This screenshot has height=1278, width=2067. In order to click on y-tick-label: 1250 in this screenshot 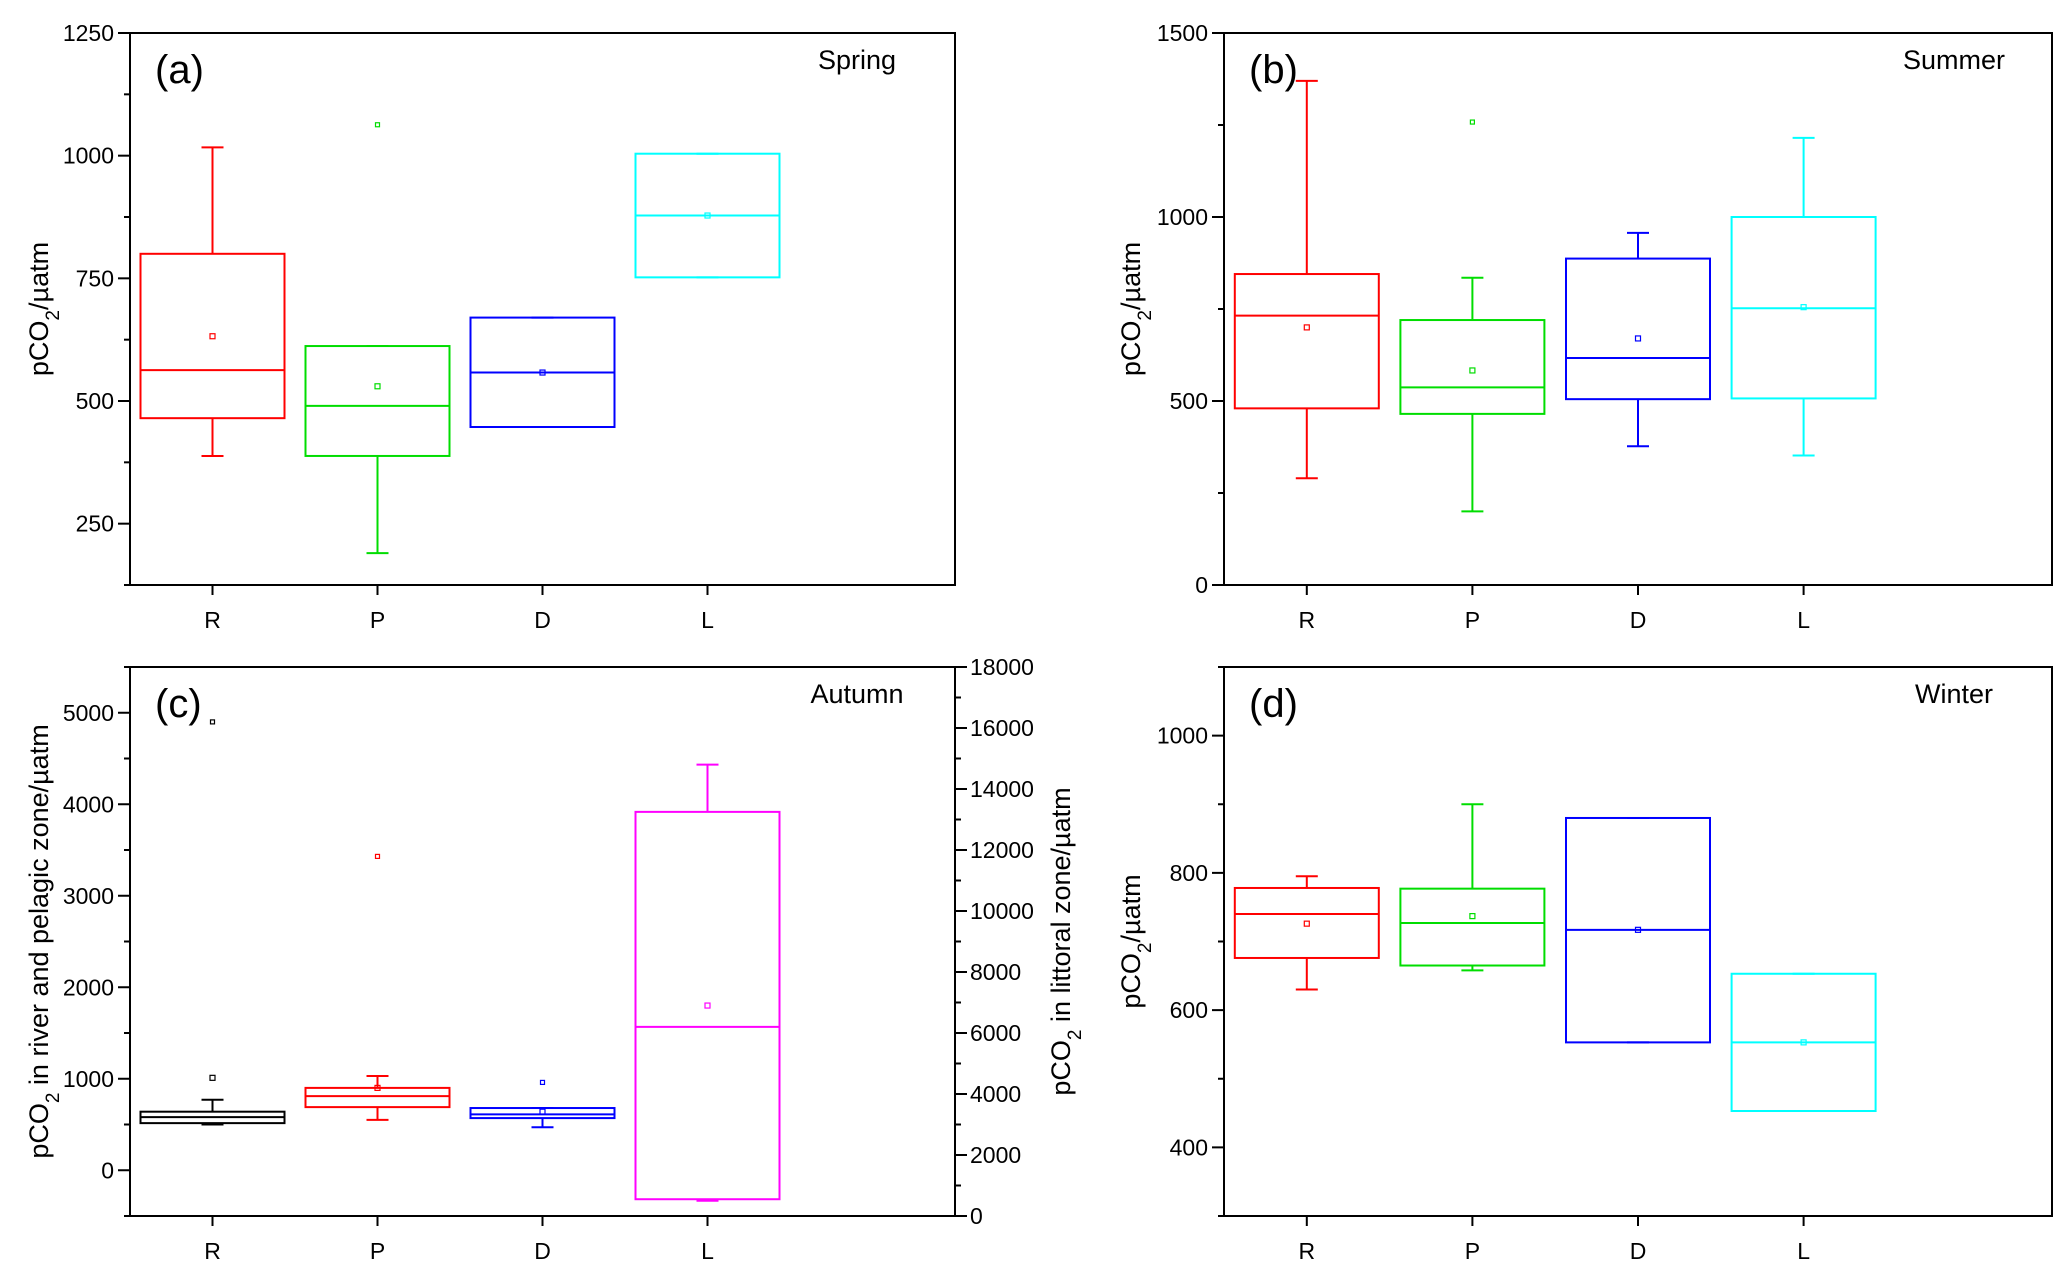, I will do `click(88, 33)`.